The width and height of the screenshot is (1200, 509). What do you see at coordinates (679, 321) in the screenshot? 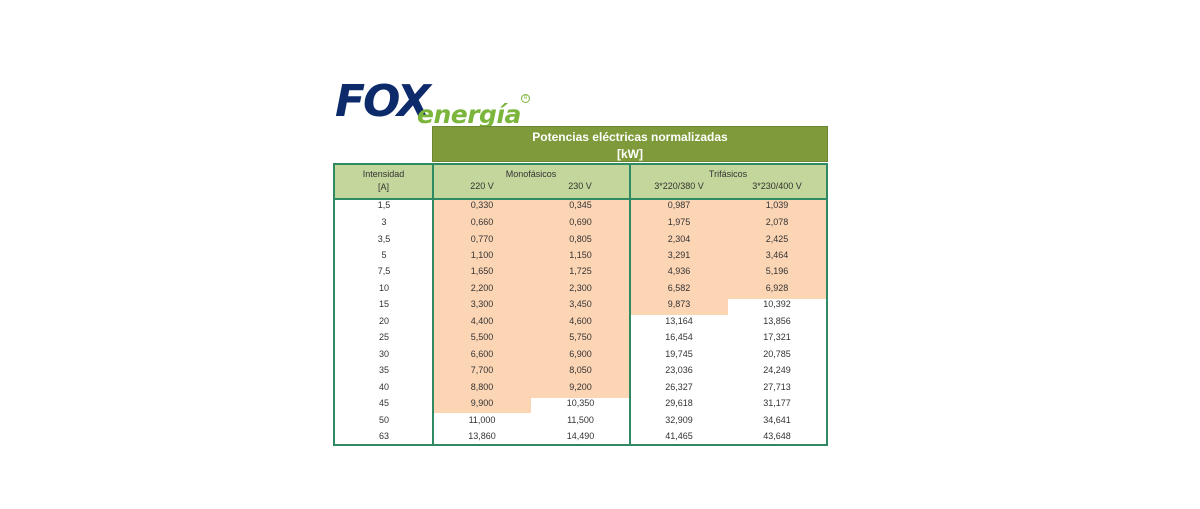
I see `cell-tri-220: 13,164` at bounding box center [679, 321].